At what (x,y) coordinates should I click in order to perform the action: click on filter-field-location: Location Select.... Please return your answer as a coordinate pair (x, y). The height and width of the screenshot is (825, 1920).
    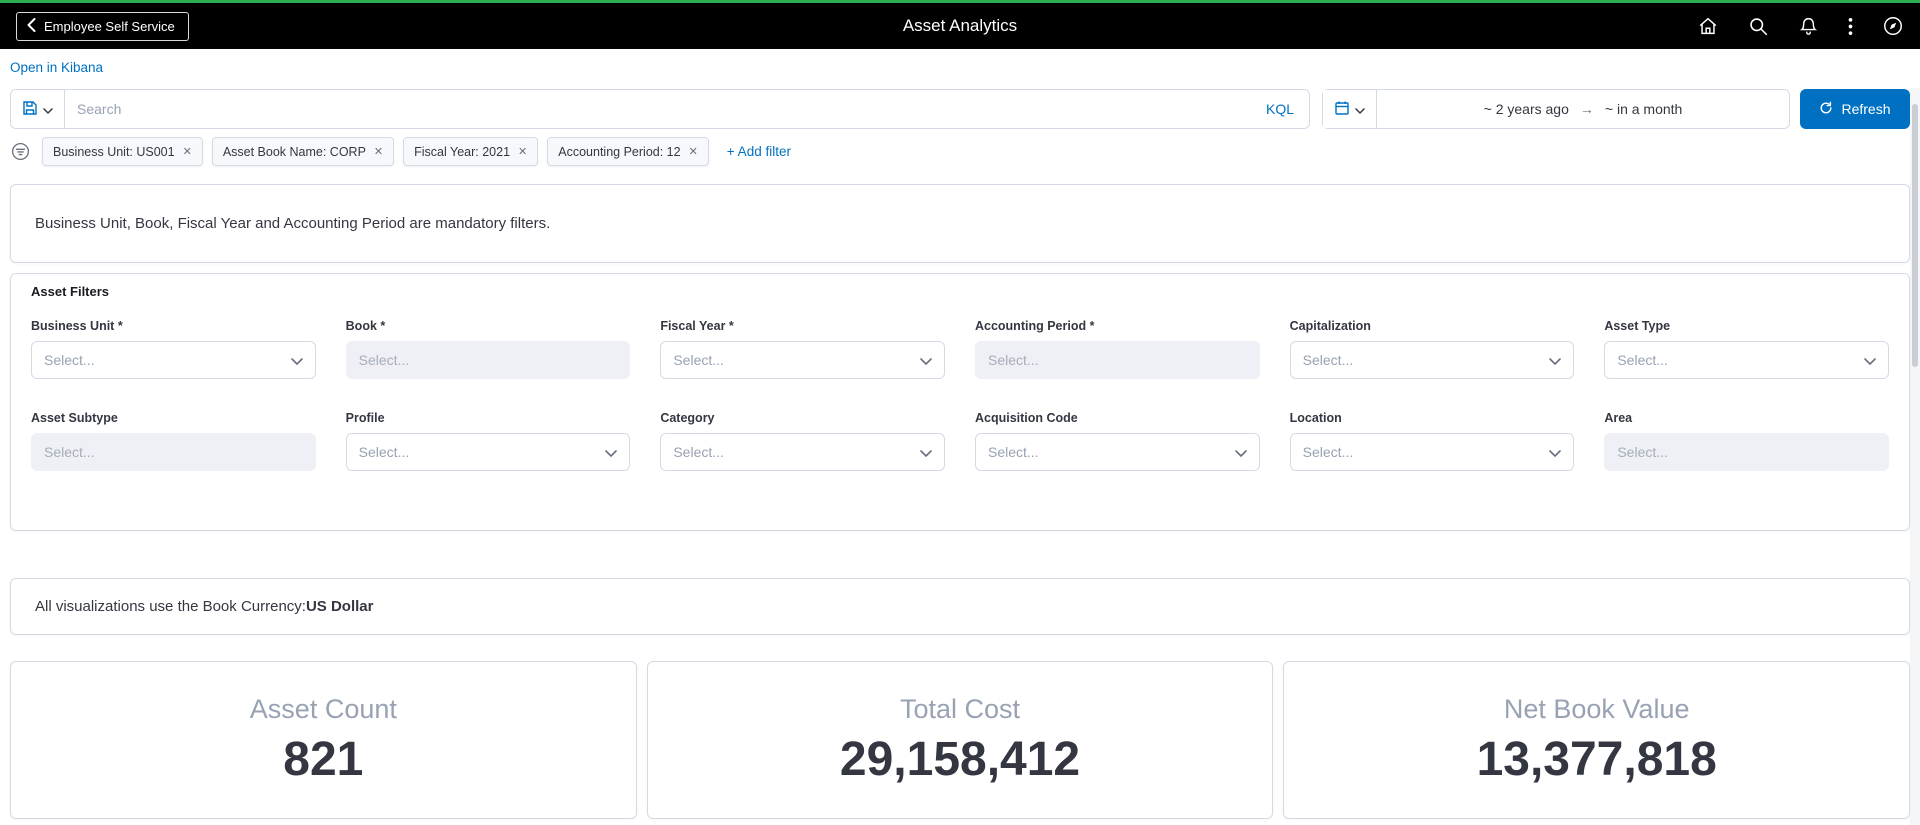
    Looking at the image, I should click on (1432, 441).